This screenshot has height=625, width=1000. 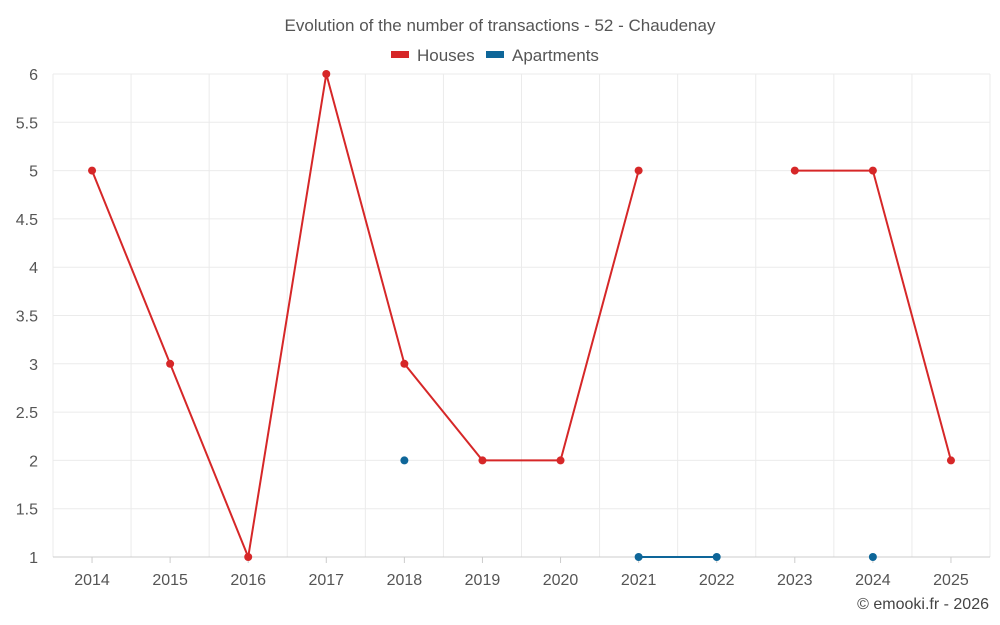 I want to click on legend-label-houses: Houses, so click(x=446, y=55).